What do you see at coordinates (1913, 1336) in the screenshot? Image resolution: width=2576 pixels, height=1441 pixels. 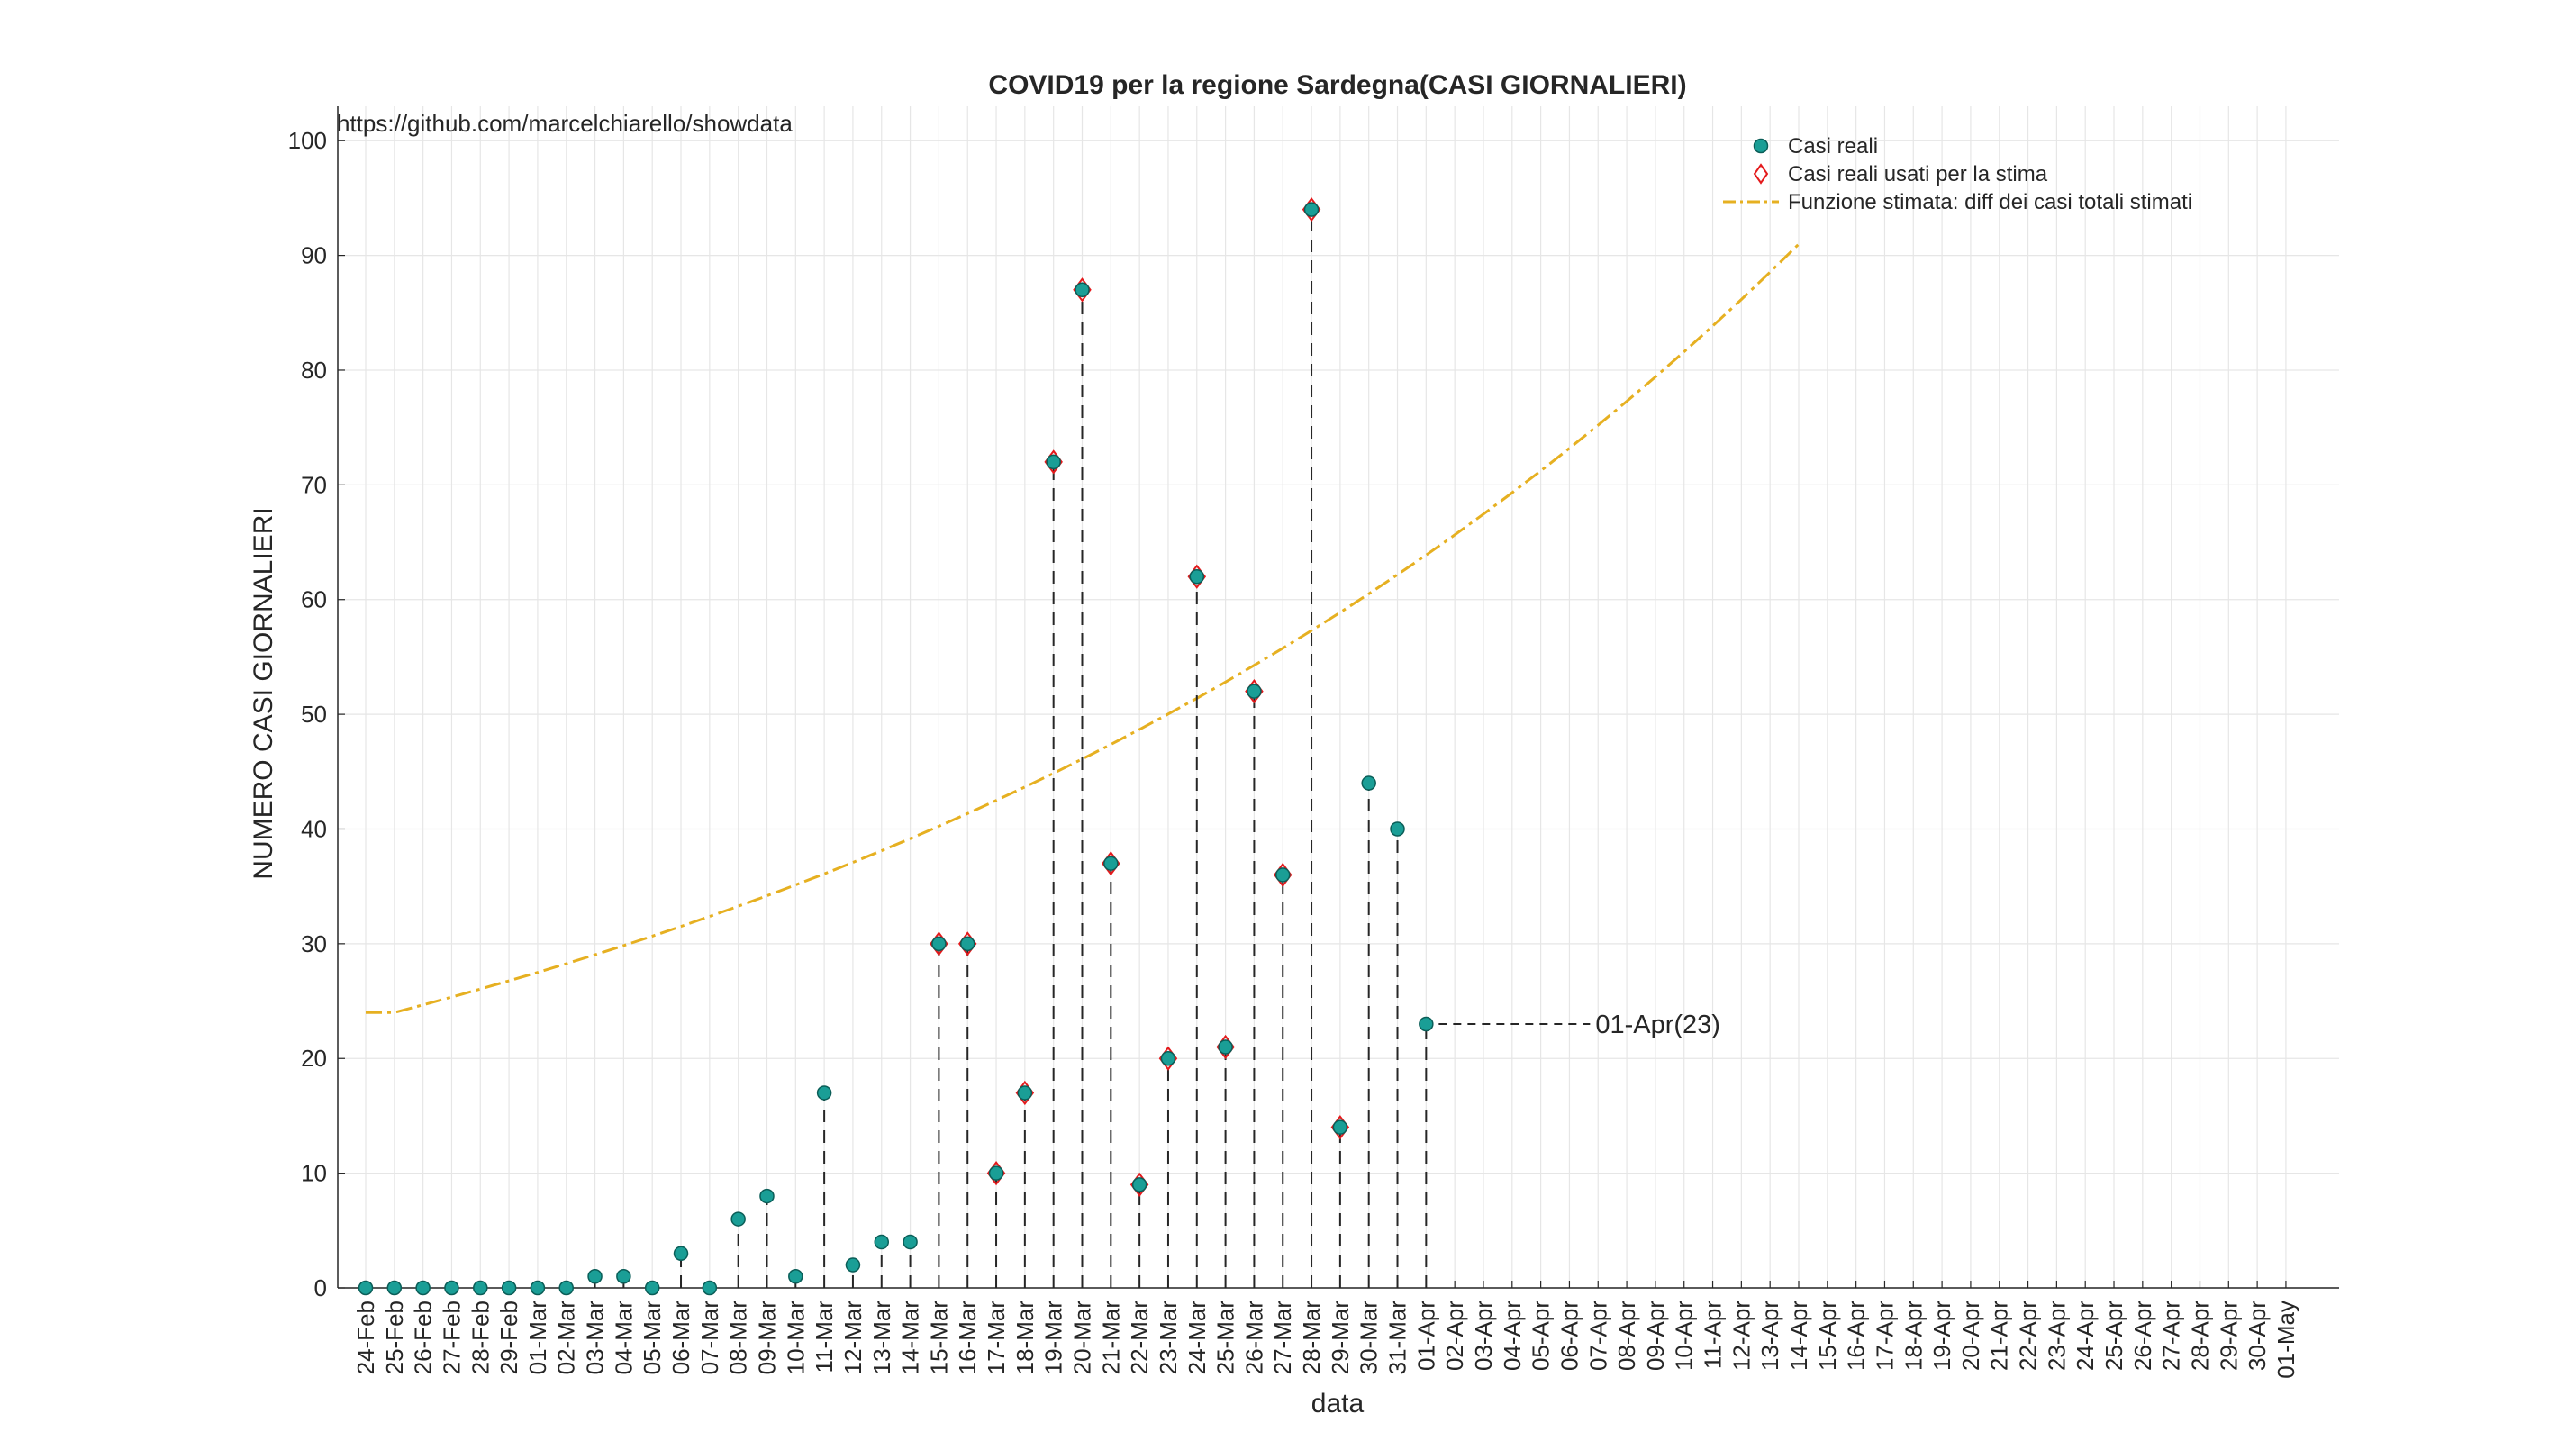 I see `x-tick-label: 18-Apr` at bounding box center [1913, 1336].